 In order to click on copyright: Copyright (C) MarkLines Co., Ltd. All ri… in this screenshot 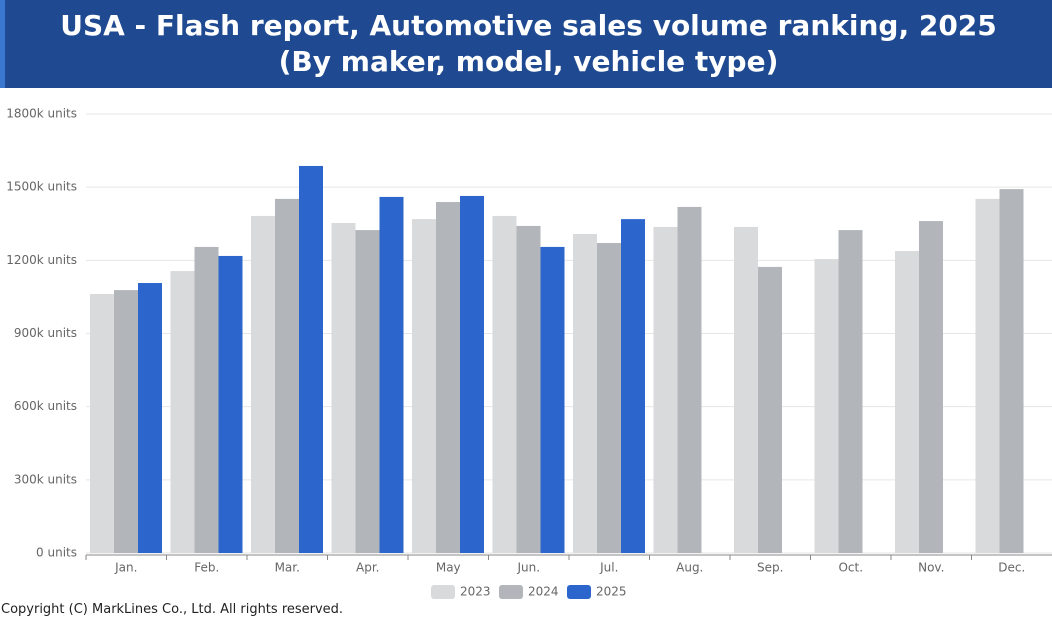, I will do `click(172, 609)`.